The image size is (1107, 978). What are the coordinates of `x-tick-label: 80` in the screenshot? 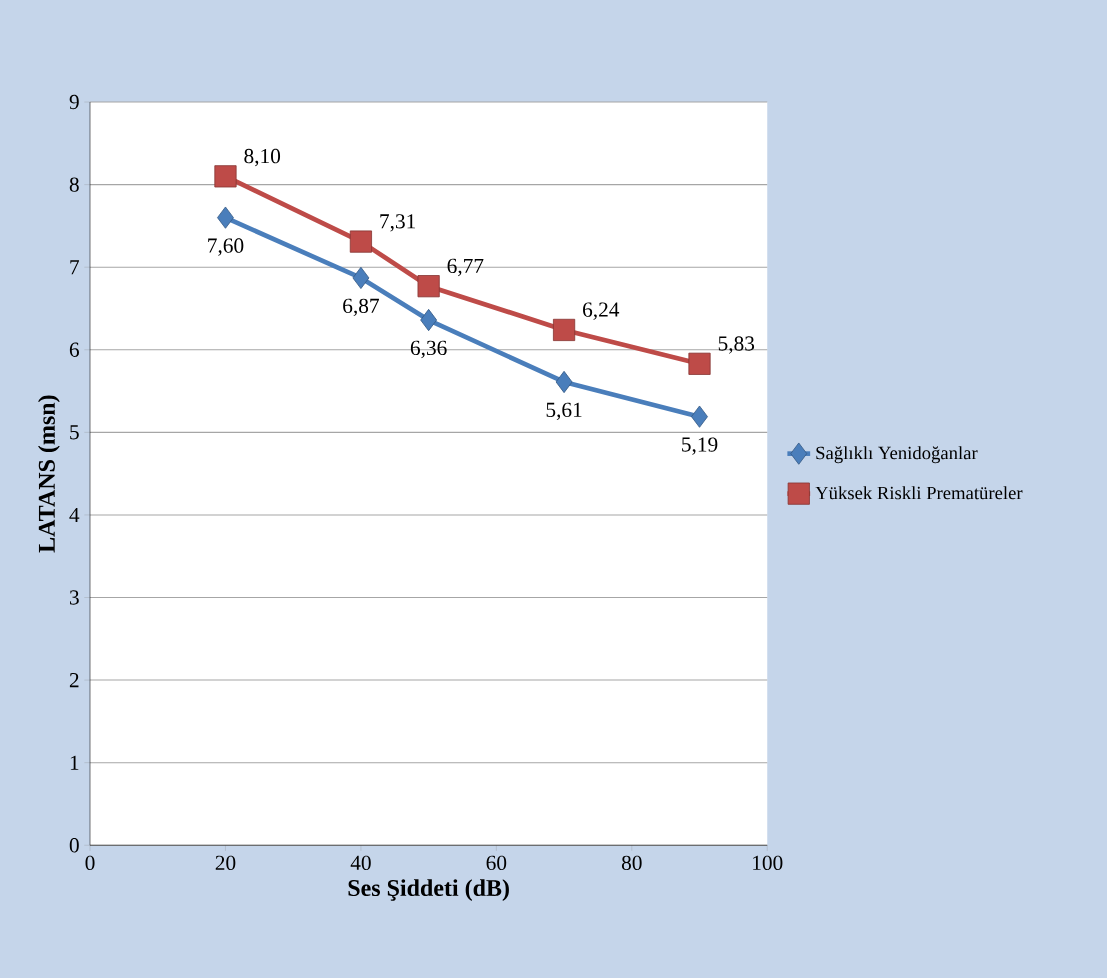 It's located at (631, 862).